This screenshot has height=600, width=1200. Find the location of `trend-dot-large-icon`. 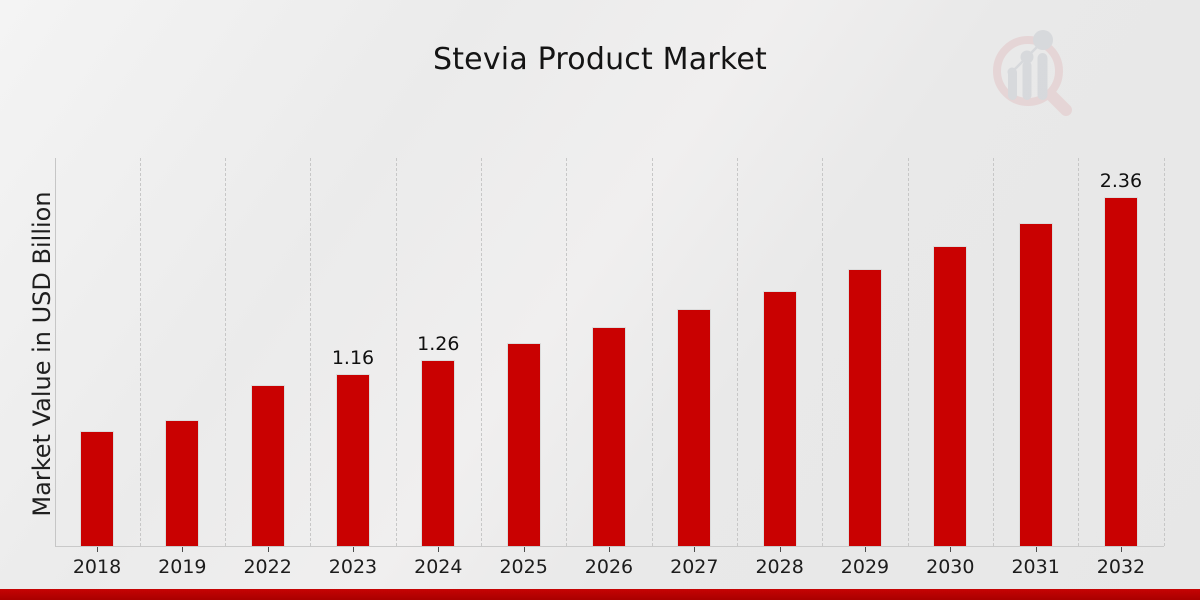

trend-dot-large-icon is located at coordinates (1043, 40).